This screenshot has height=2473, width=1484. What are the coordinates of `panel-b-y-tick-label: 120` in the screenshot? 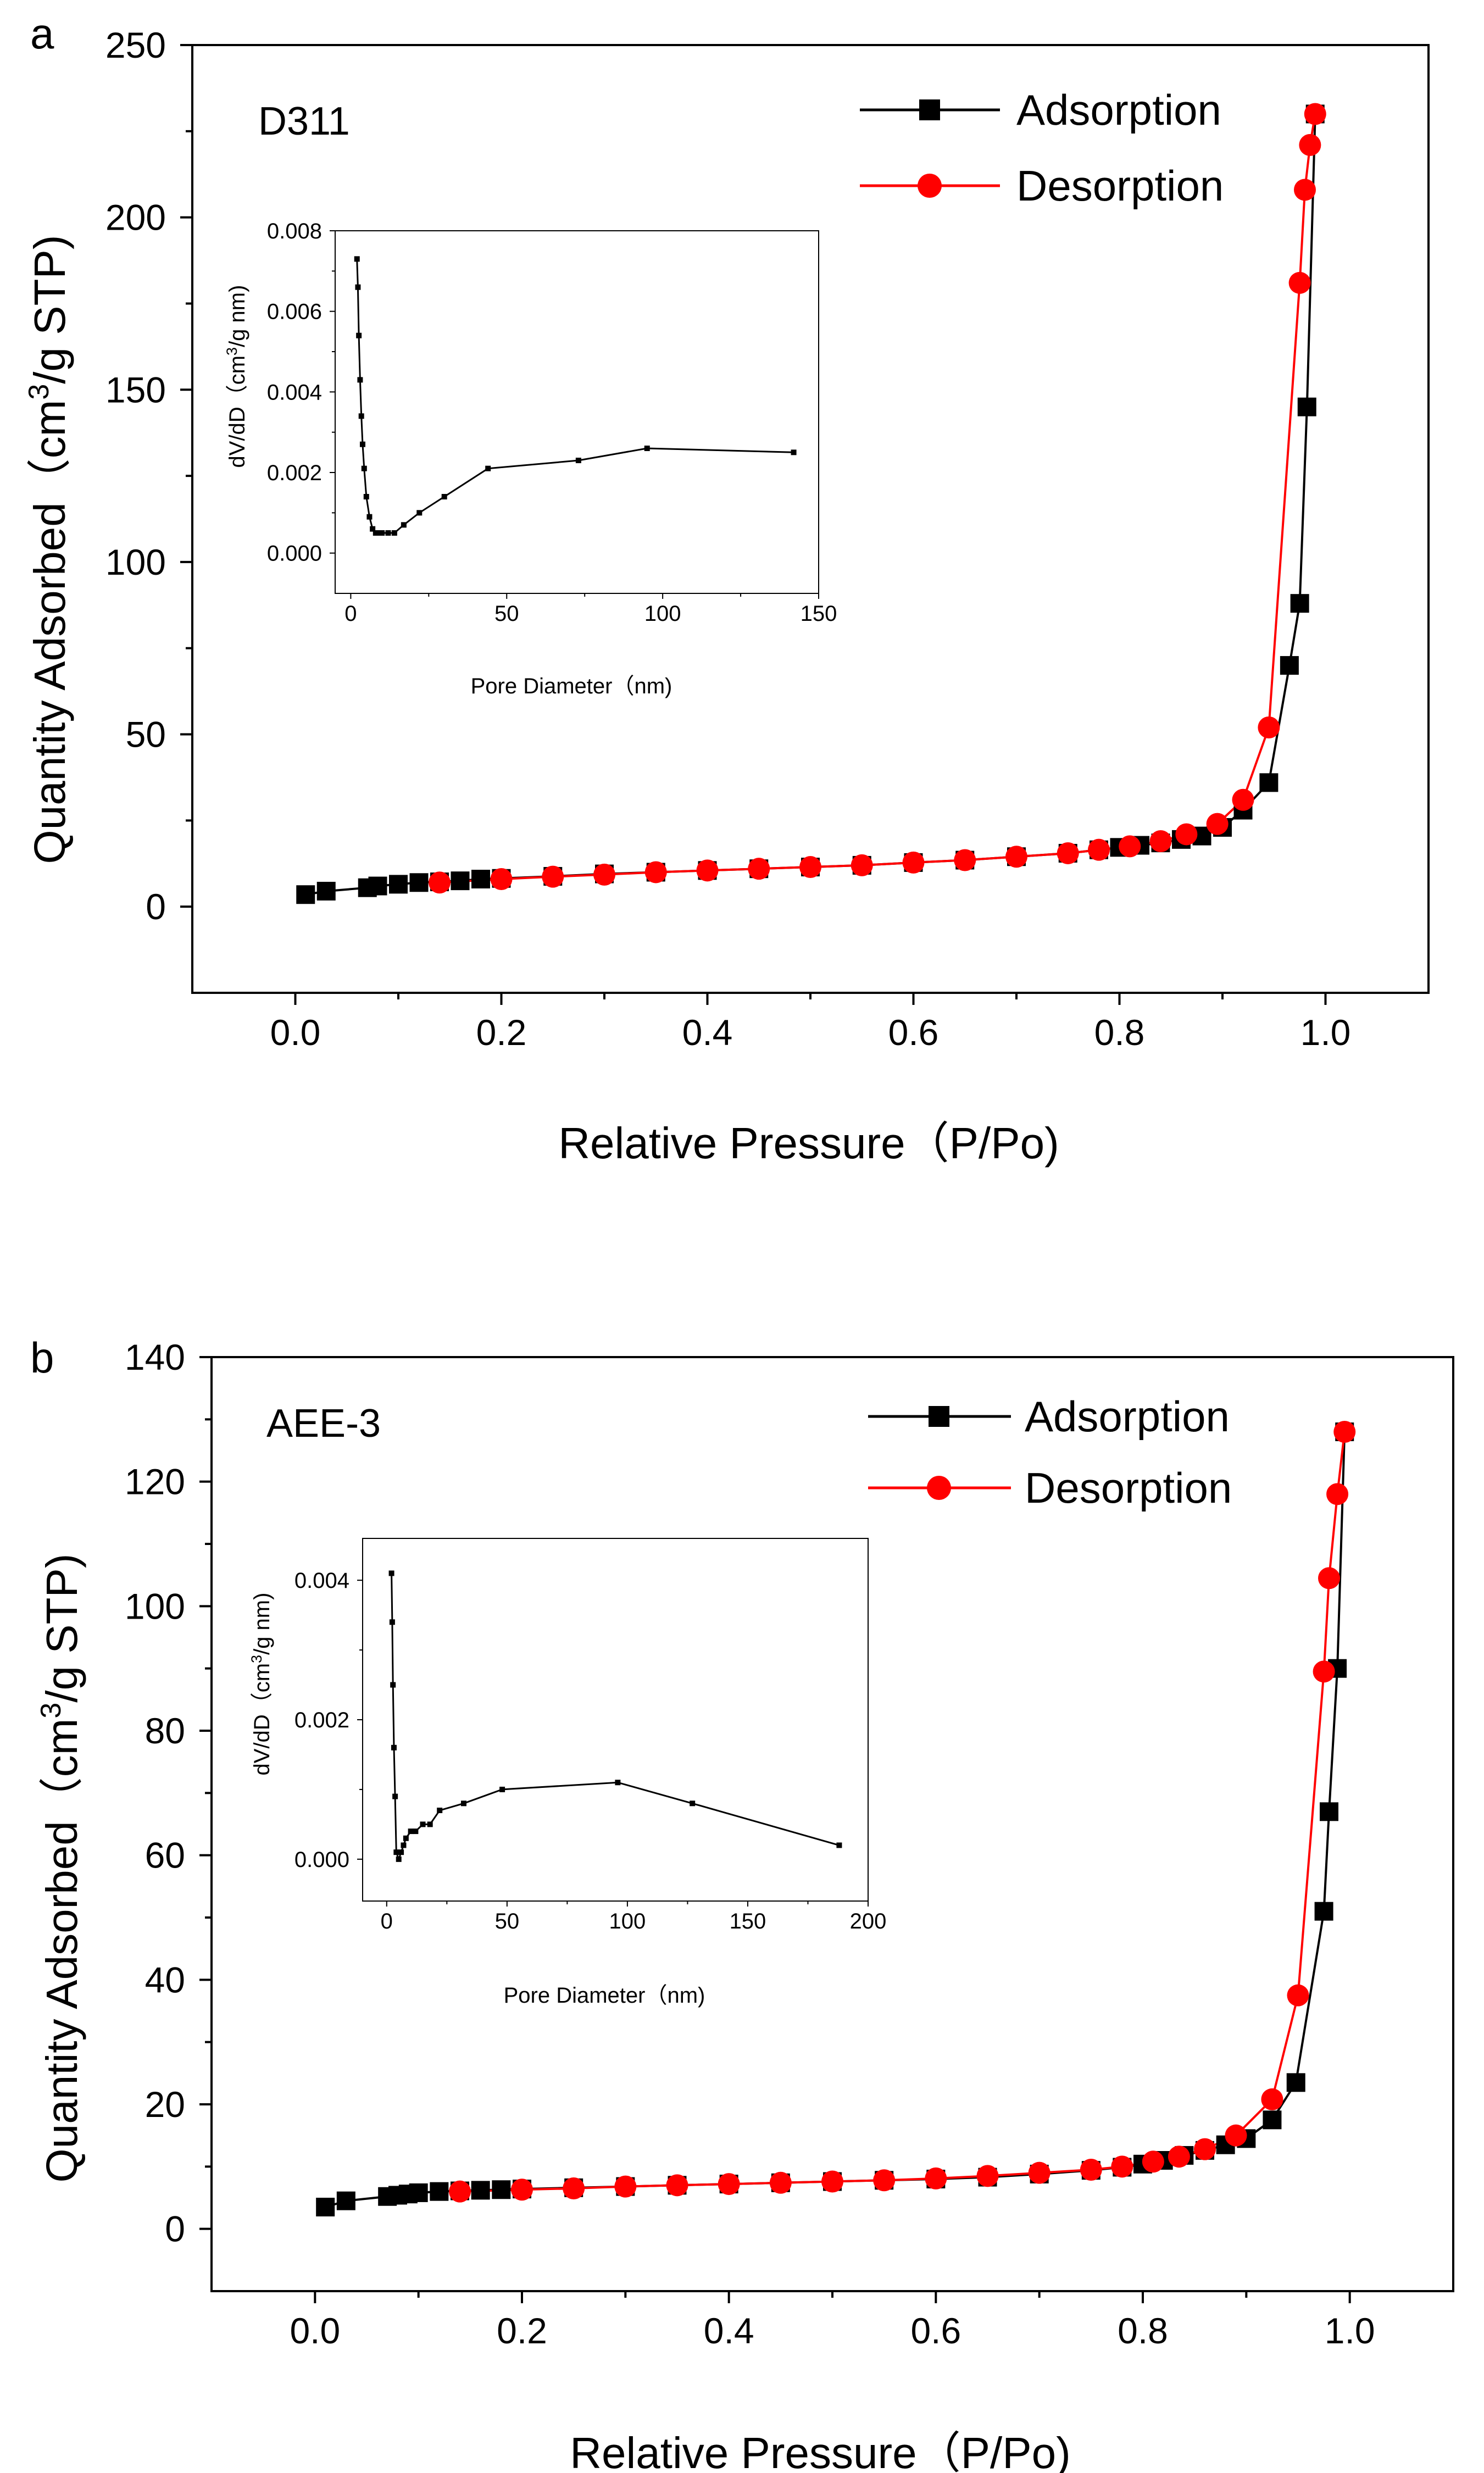 It's located at (155, 1481).